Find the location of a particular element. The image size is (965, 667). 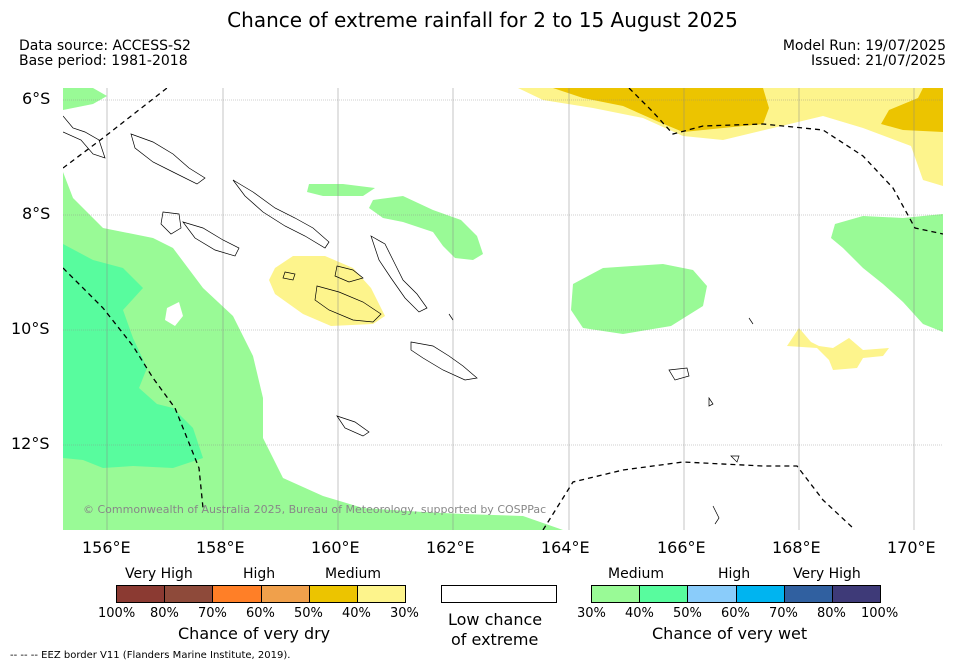

dry-category-label: High is located at coordinates (259, 574).